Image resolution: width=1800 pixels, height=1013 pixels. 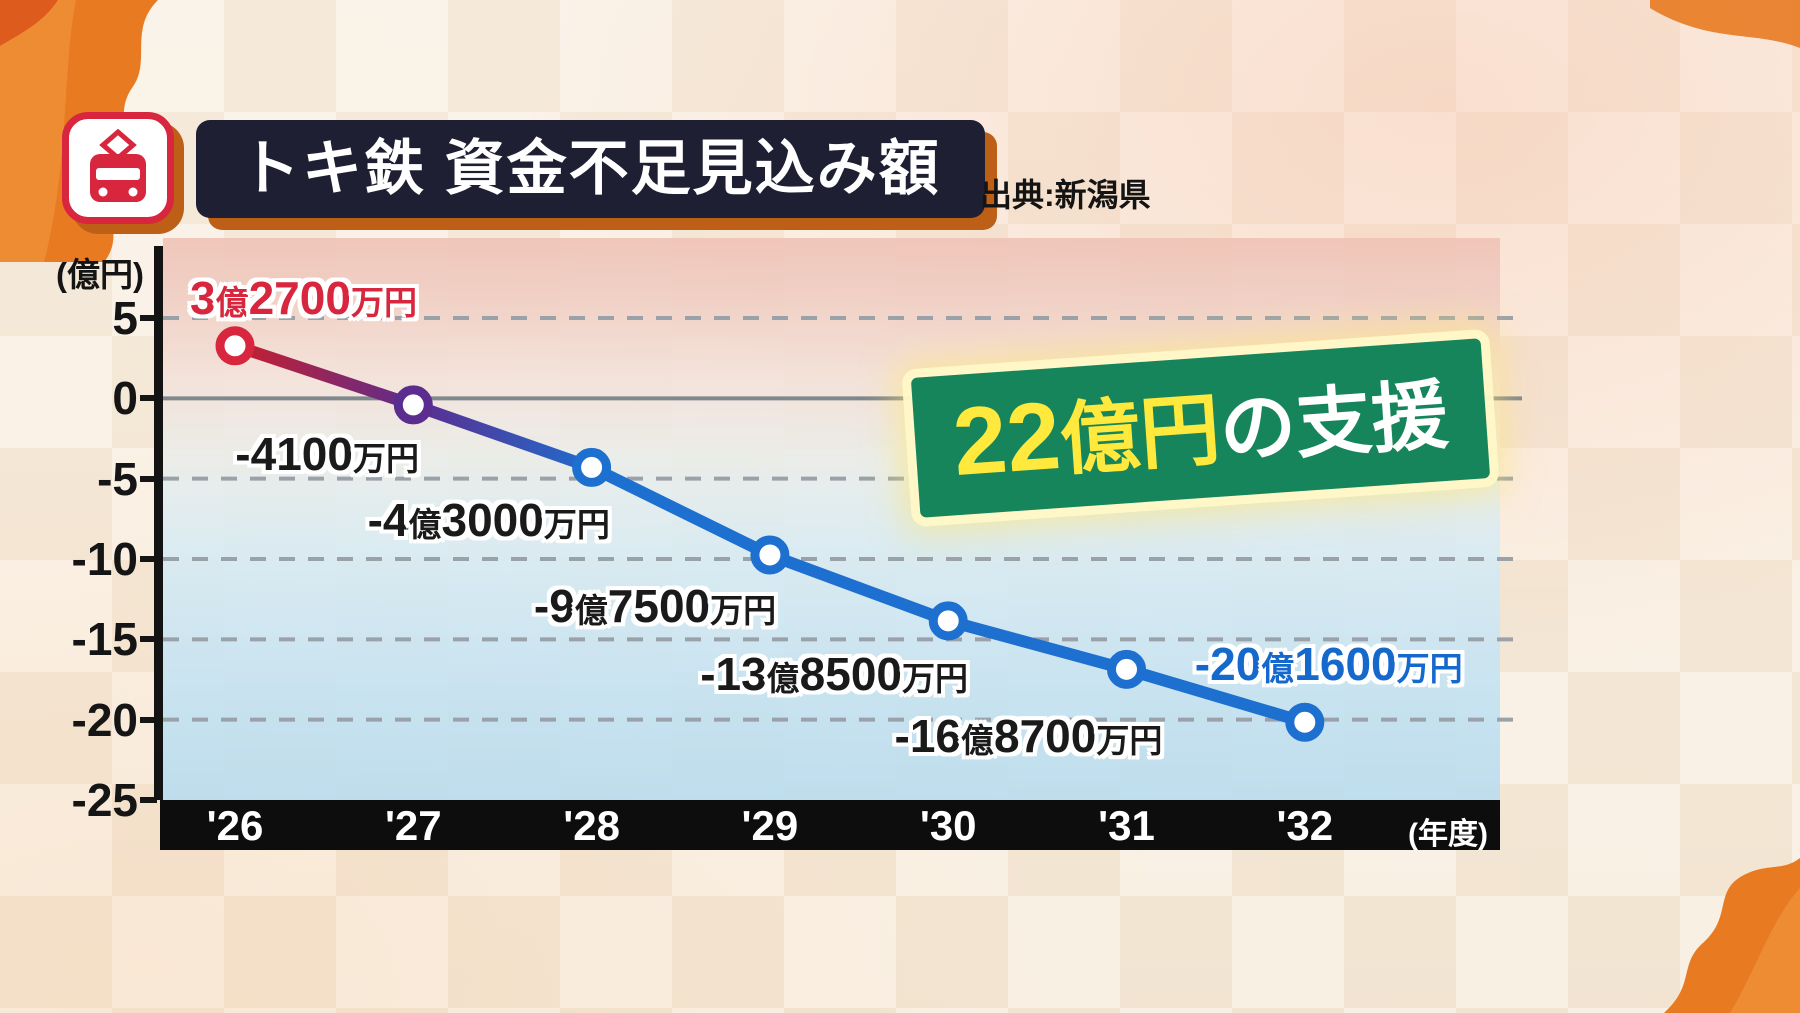 What do you see at coordinates (158, 523) in the screenshot?
I see `y-axis-line` at bounding box center [158, 523].